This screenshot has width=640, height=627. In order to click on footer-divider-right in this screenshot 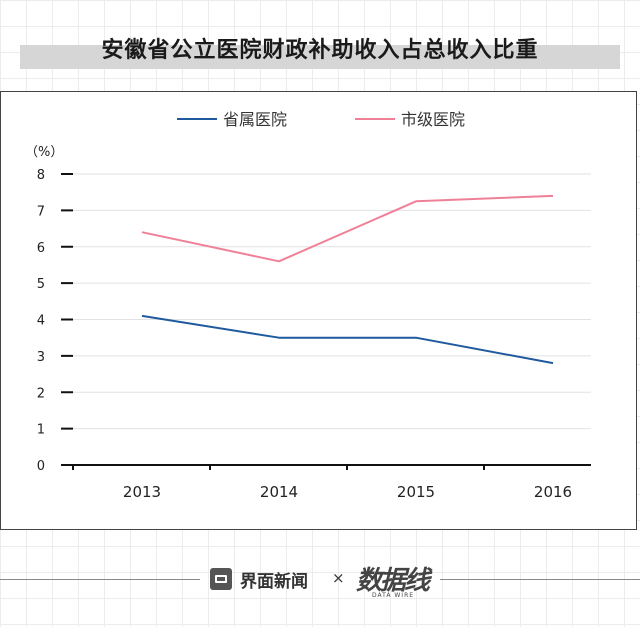, I will do `click(540, 579)`.